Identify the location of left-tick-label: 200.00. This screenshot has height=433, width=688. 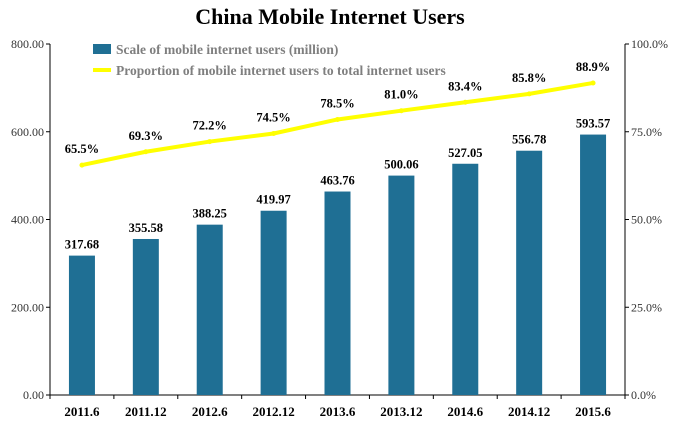
(27, 307).